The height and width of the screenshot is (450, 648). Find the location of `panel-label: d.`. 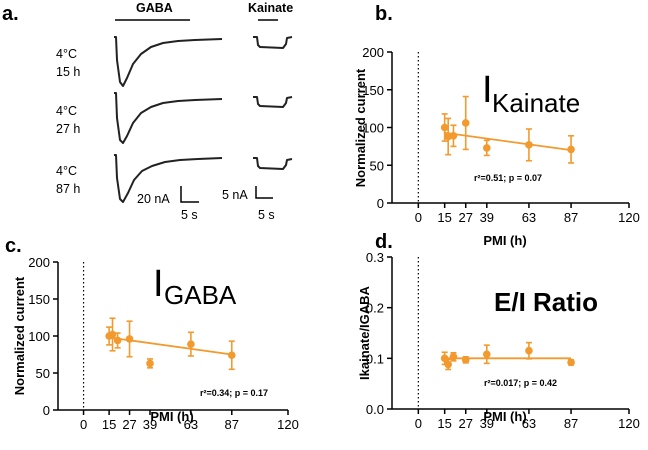

panel-label: d. is located at coordinates (384, 242).